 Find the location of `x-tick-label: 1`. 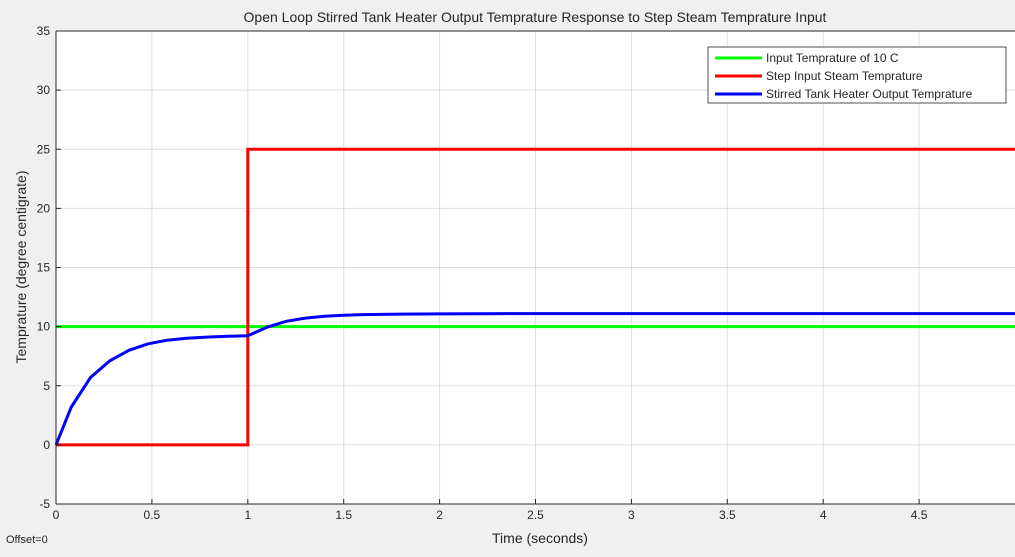

x-tick-label: 1 is located at coordinates (247, 515).